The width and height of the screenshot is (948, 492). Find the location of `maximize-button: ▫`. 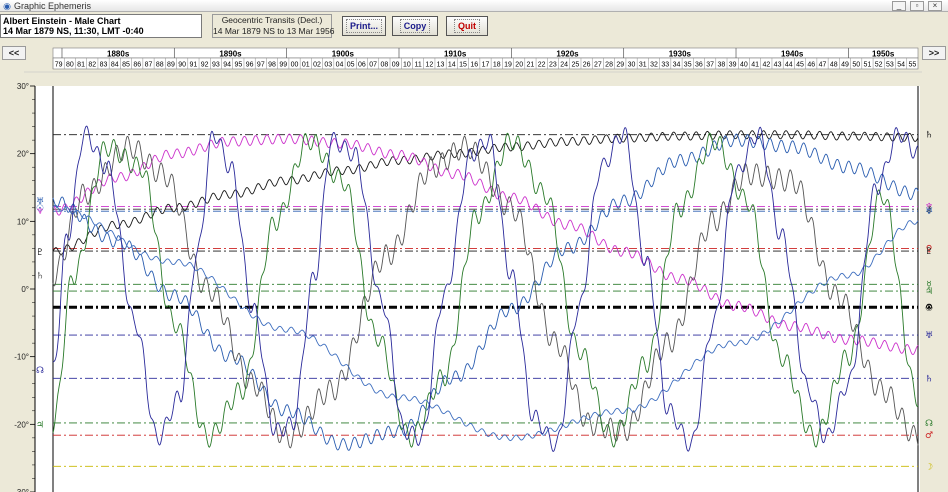

maximize-button: ▫ is located at coordinates (917, 6).